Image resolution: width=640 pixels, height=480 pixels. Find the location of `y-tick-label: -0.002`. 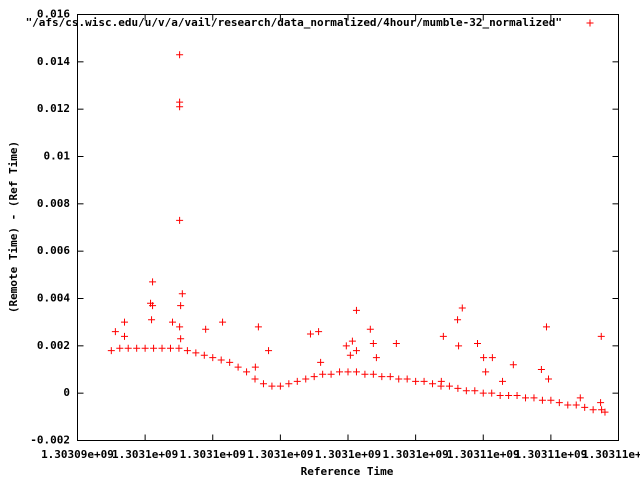

y-tick-label: -0.002 is located at coordinates (50, 440).